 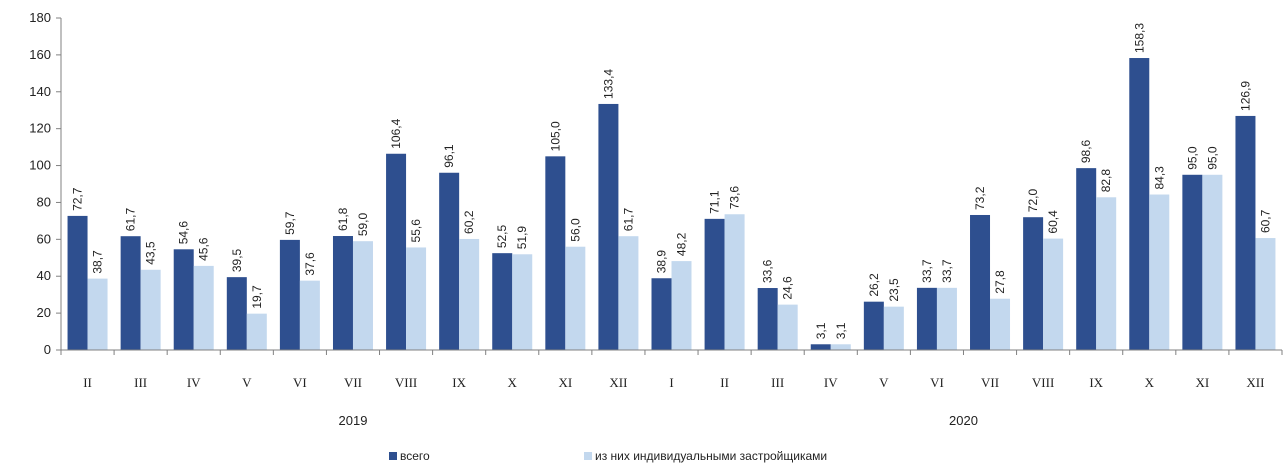 I want to click on data-label-individual: 60,2, so click(x=469, y=222).